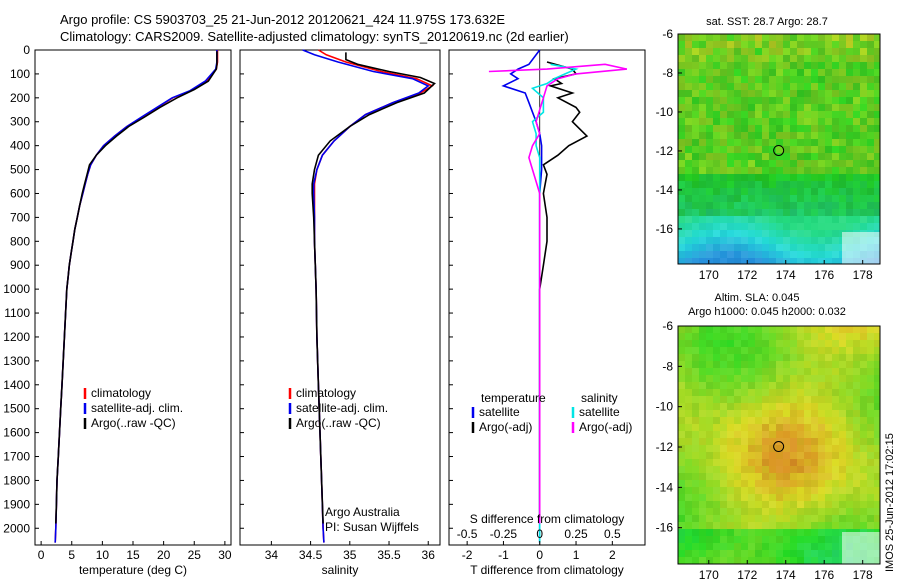 The width and height of the screenshot is (900, 580). Describe the element at coordinates (372, 527) in the screenshot. I see `annotation-line: PI: Susan Wijffels` at that location.